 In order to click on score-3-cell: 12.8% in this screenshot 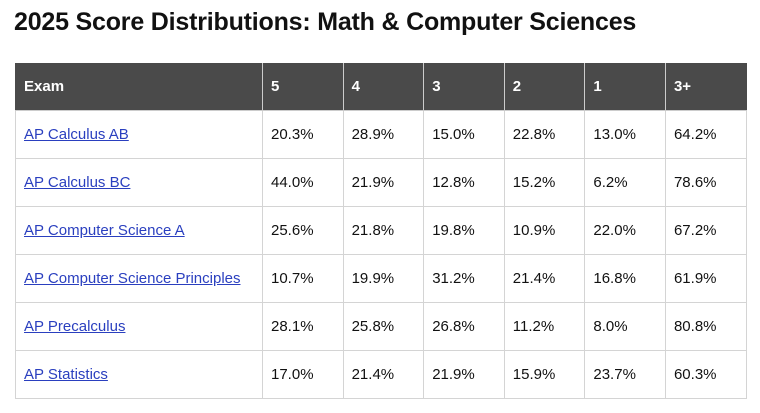, I will do `click(464, 182)`.